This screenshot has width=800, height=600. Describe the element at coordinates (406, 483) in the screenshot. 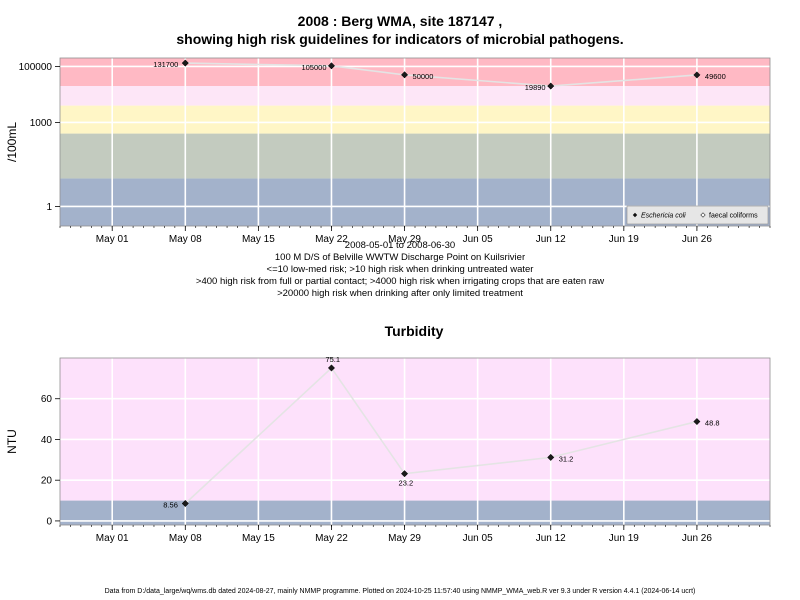

I see `data-label: 23.2` at that location.